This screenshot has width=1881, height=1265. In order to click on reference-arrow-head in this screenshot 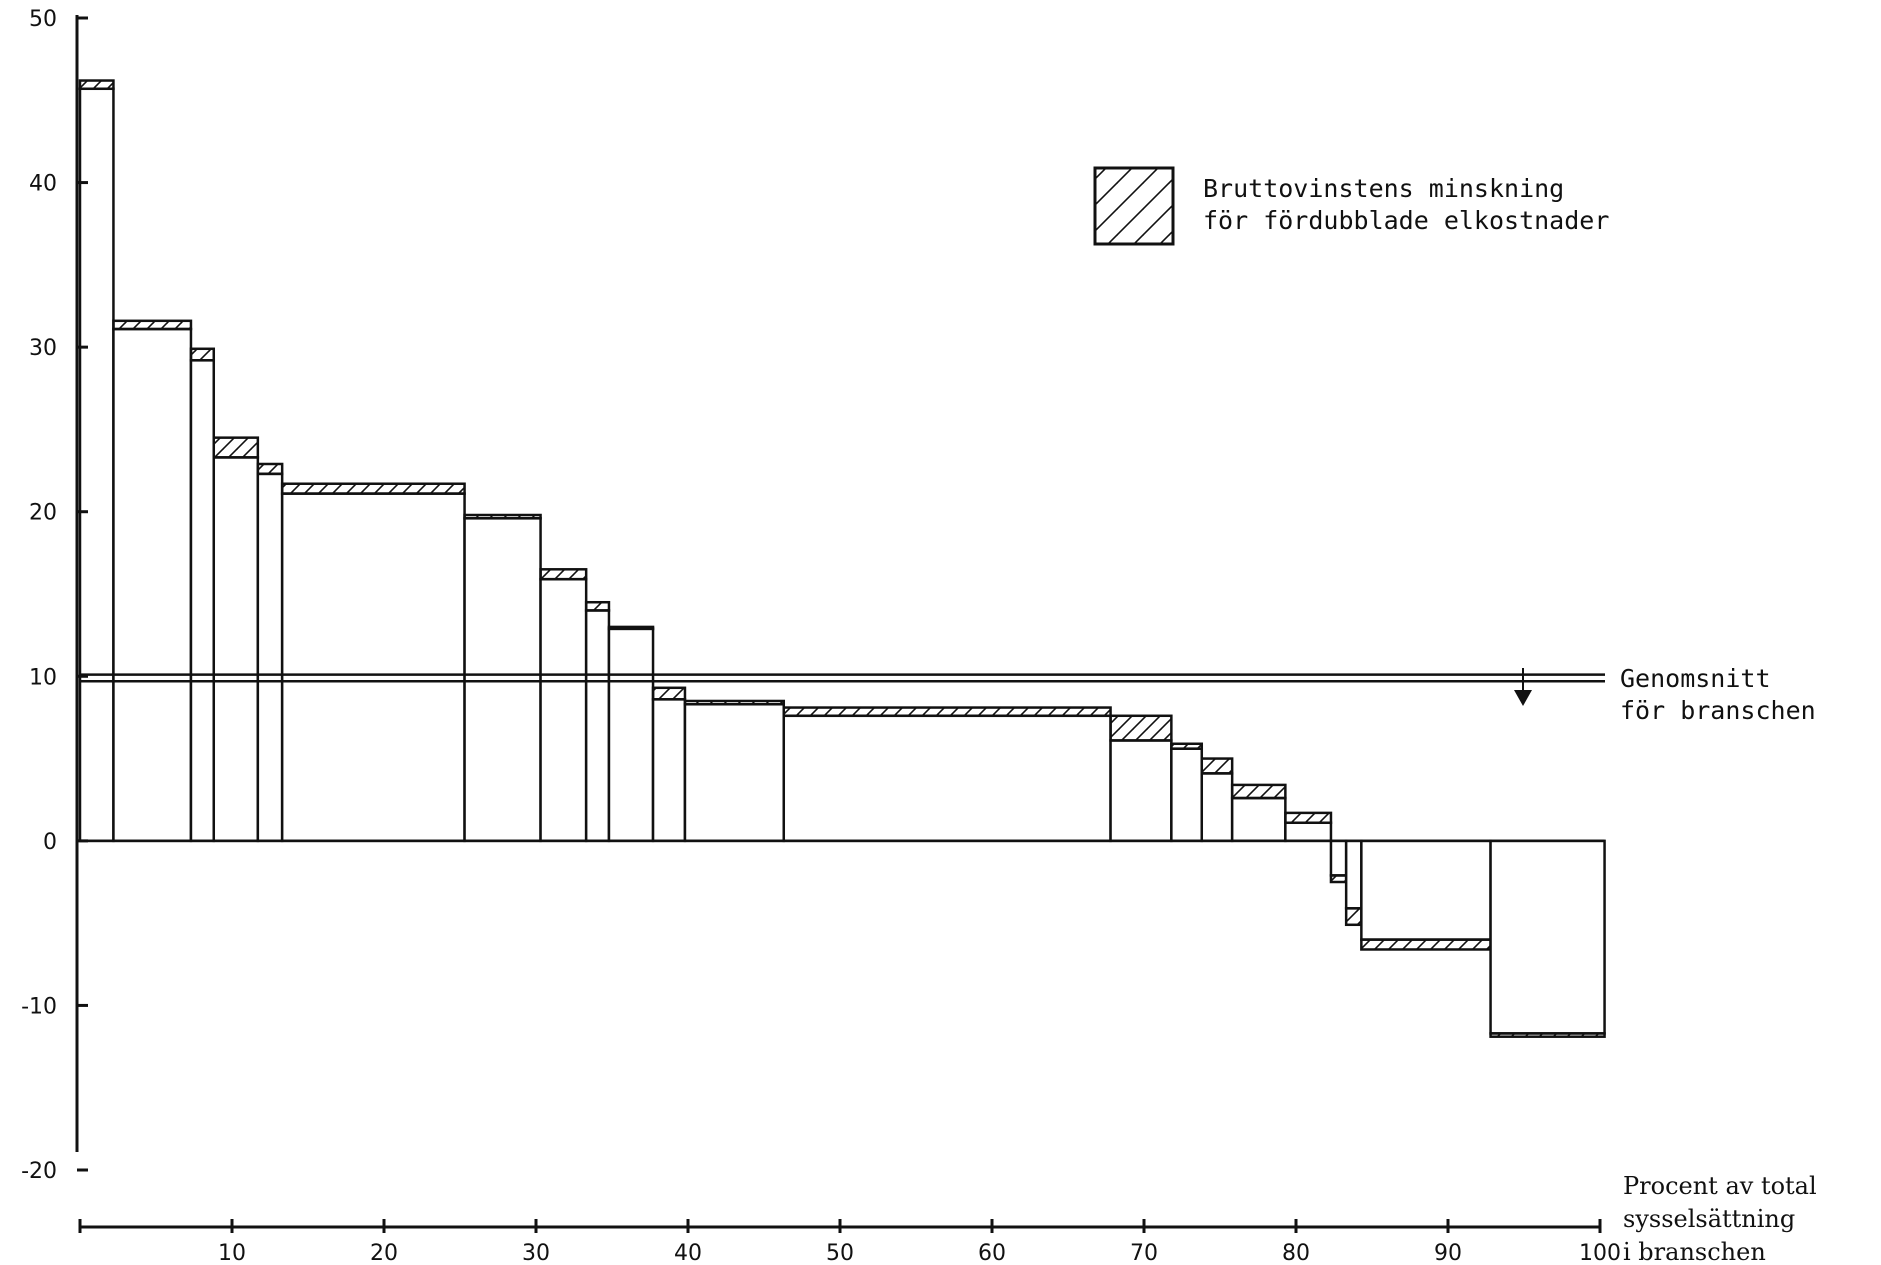, I will do `click(1523, 698)`.